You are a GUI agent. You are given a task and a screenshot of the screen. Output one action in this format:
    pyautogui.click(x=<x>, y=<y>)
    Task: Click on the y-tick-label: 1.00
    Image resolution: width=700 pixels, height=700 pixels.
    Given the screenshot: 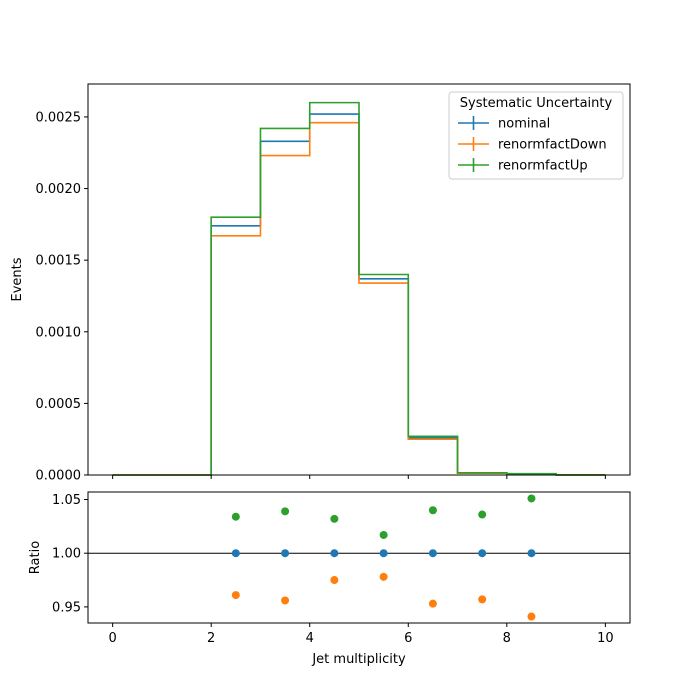 What is the action you would take?
    pyautogui.click(x=66, y=554)
    